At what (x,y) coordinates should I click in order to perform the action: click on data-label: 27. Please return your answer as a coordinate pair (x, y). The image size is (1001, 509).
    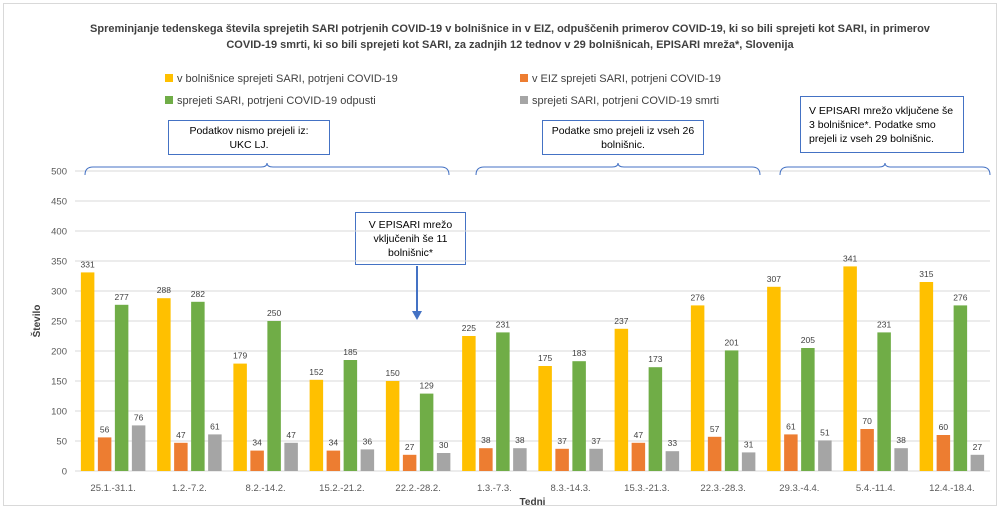
    Looking at the image, I should click on (410, 447).